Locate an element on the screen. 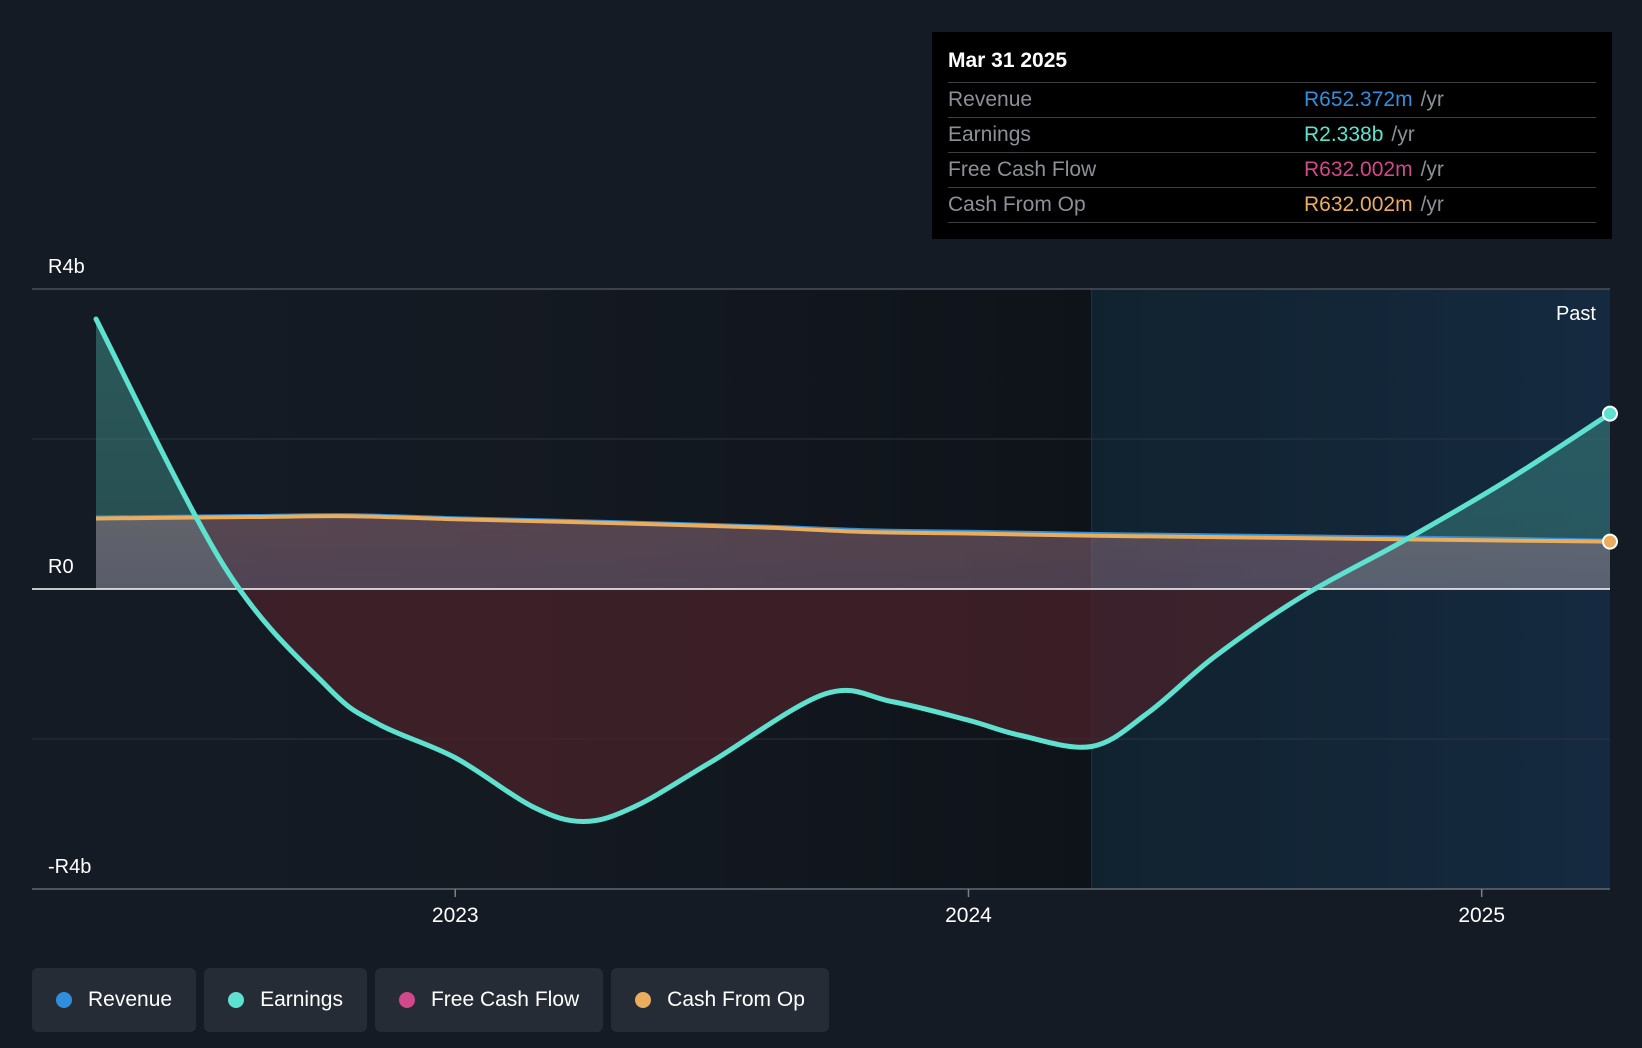 Image resolution: width=1642 pixels, height=1048 pixels. legend-item-free-cash-flow: Free Cash Flow is located at coordinates (489, 1000).